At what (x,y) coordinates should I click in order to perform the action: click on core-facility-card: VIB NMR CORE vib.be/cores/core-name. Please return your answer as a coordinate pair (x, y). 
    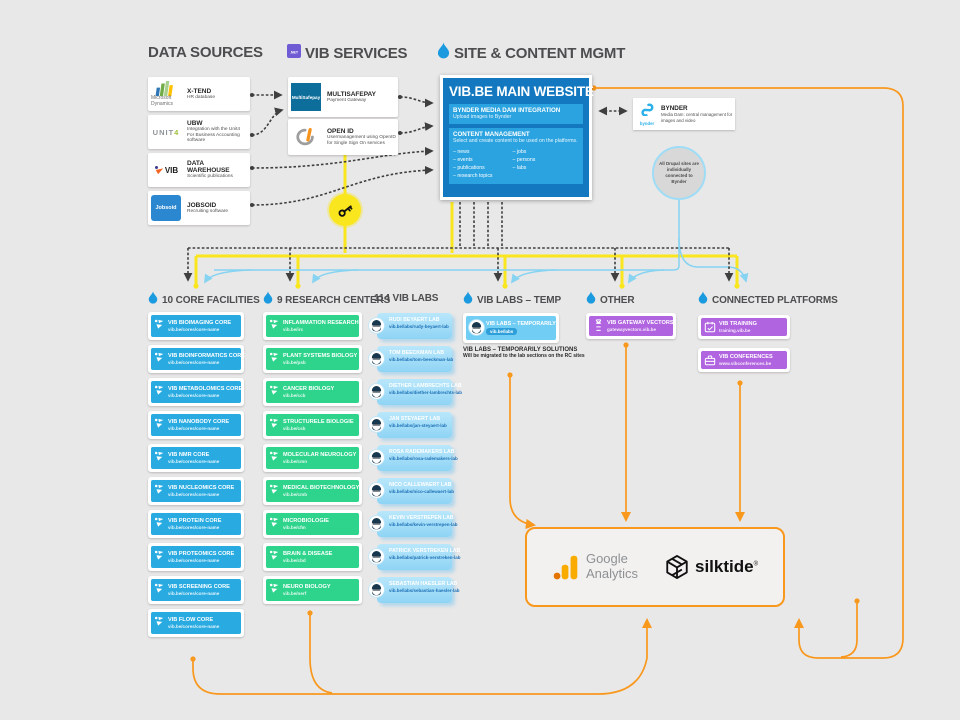
    Looking at the image, I should click on (196, 458).